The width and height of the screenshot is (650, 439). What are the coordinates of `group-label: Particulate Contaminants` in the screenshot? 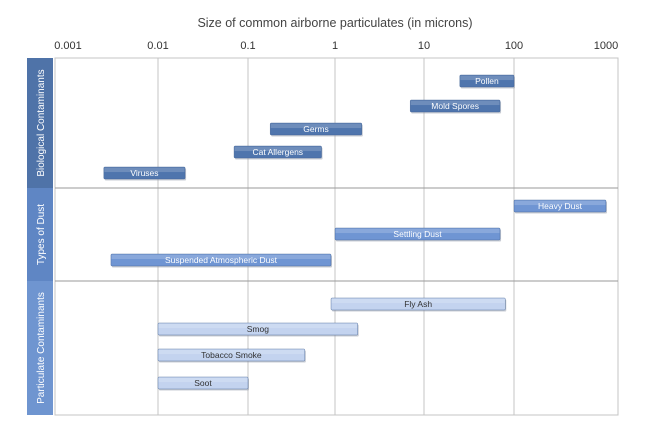 It's located at (41, 348).